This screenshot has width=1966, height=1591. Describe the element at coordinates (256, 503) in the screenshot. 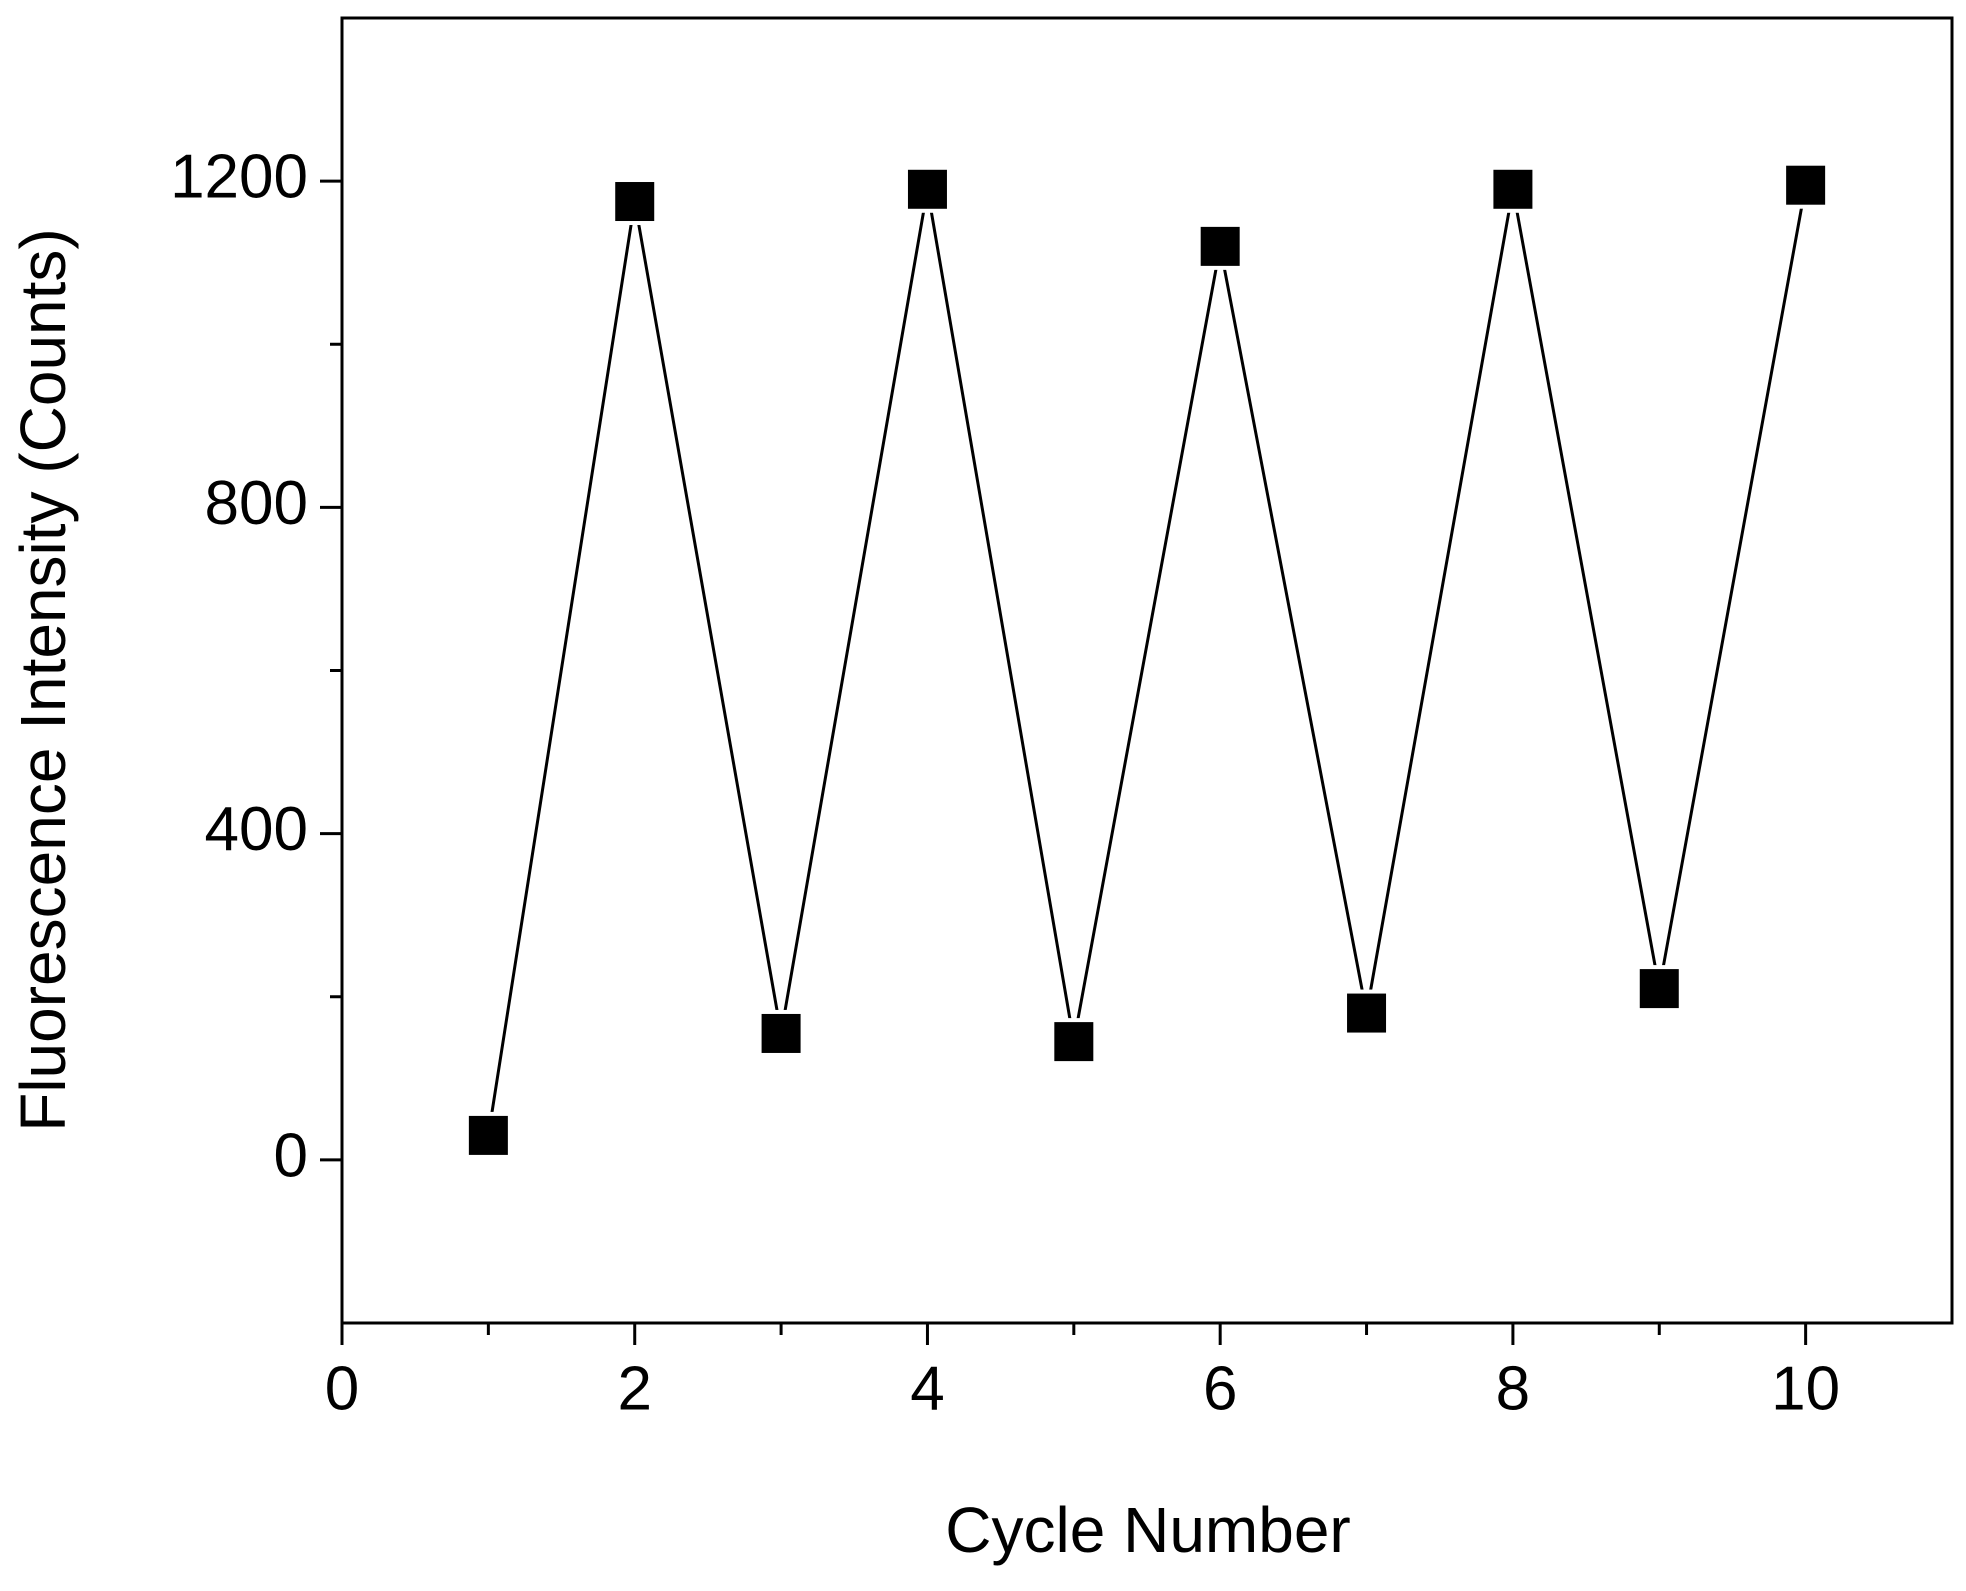

I see `y-tick-label: 800` at that location.